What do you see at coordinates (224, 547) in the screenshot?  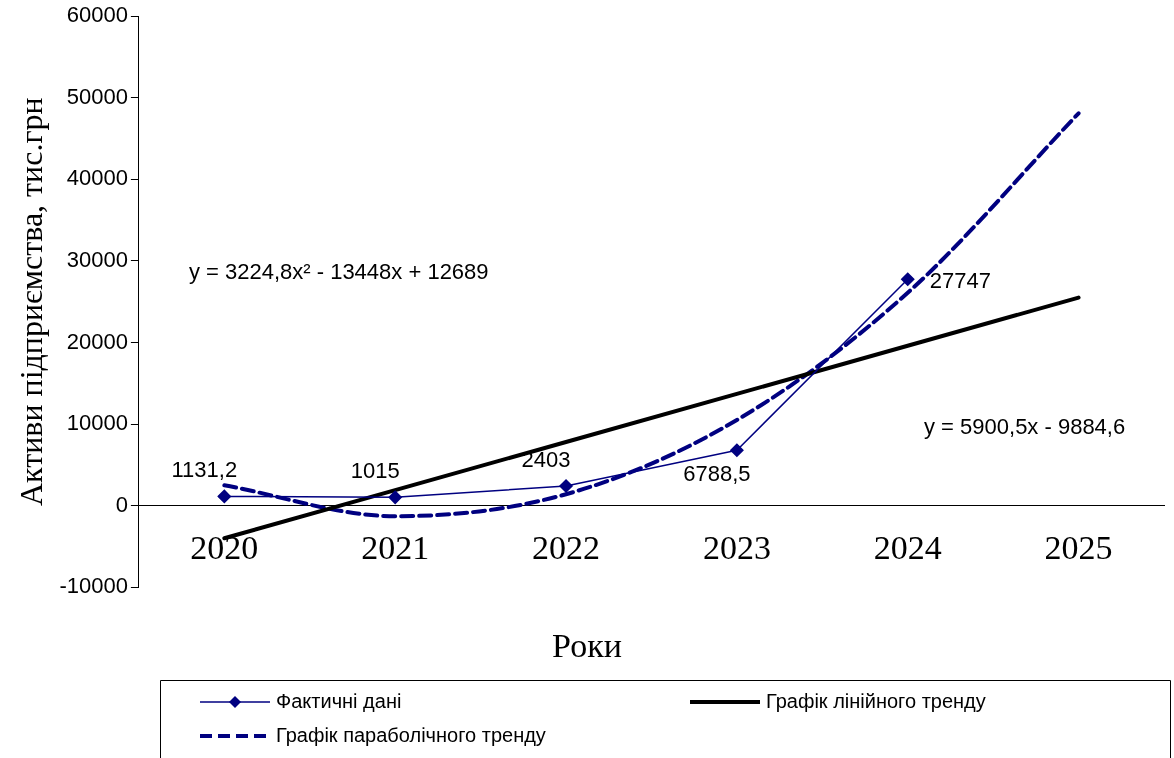 I see `x-tick-label: 2020` at bounding box center [224, 547].